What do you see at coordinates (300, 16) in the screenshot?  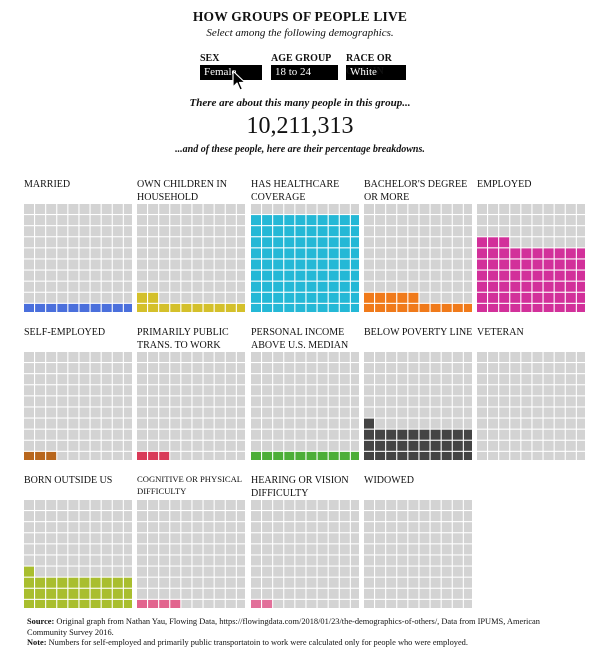 I see `chart-title: HOW GROUPS OF PEOPLE LIVE` at bounding box center [300, 16].